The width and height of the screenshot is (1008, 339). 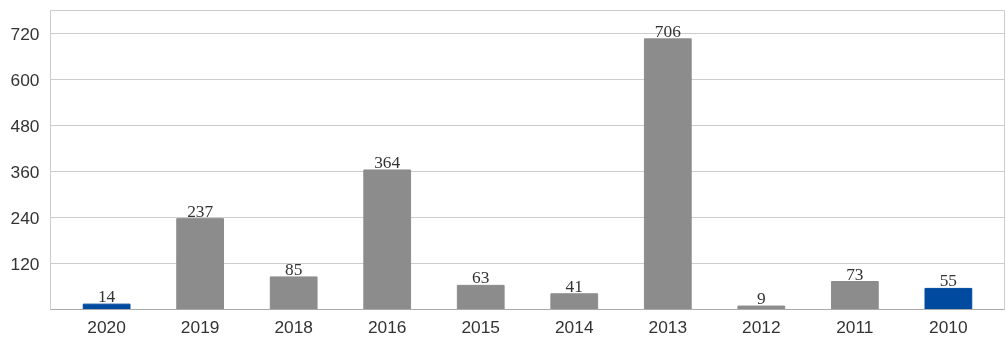 What do you see at coordinates (761, 326) in the screenshot?
I see `x-tick-label: 2012` at bounding box center [761, 326].